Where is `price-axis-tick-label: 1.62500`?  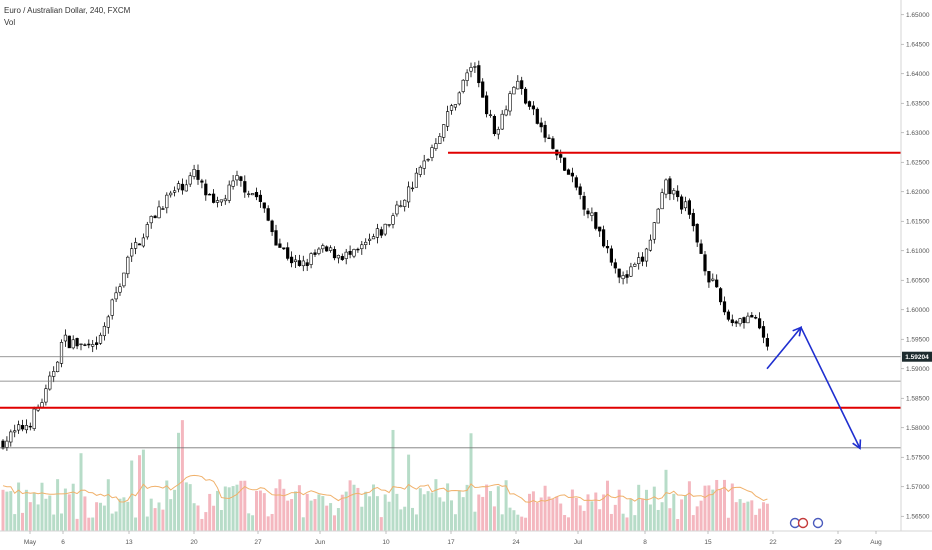 price-axis-tick-label: 1.62500 is located at coordinates (918, 163).